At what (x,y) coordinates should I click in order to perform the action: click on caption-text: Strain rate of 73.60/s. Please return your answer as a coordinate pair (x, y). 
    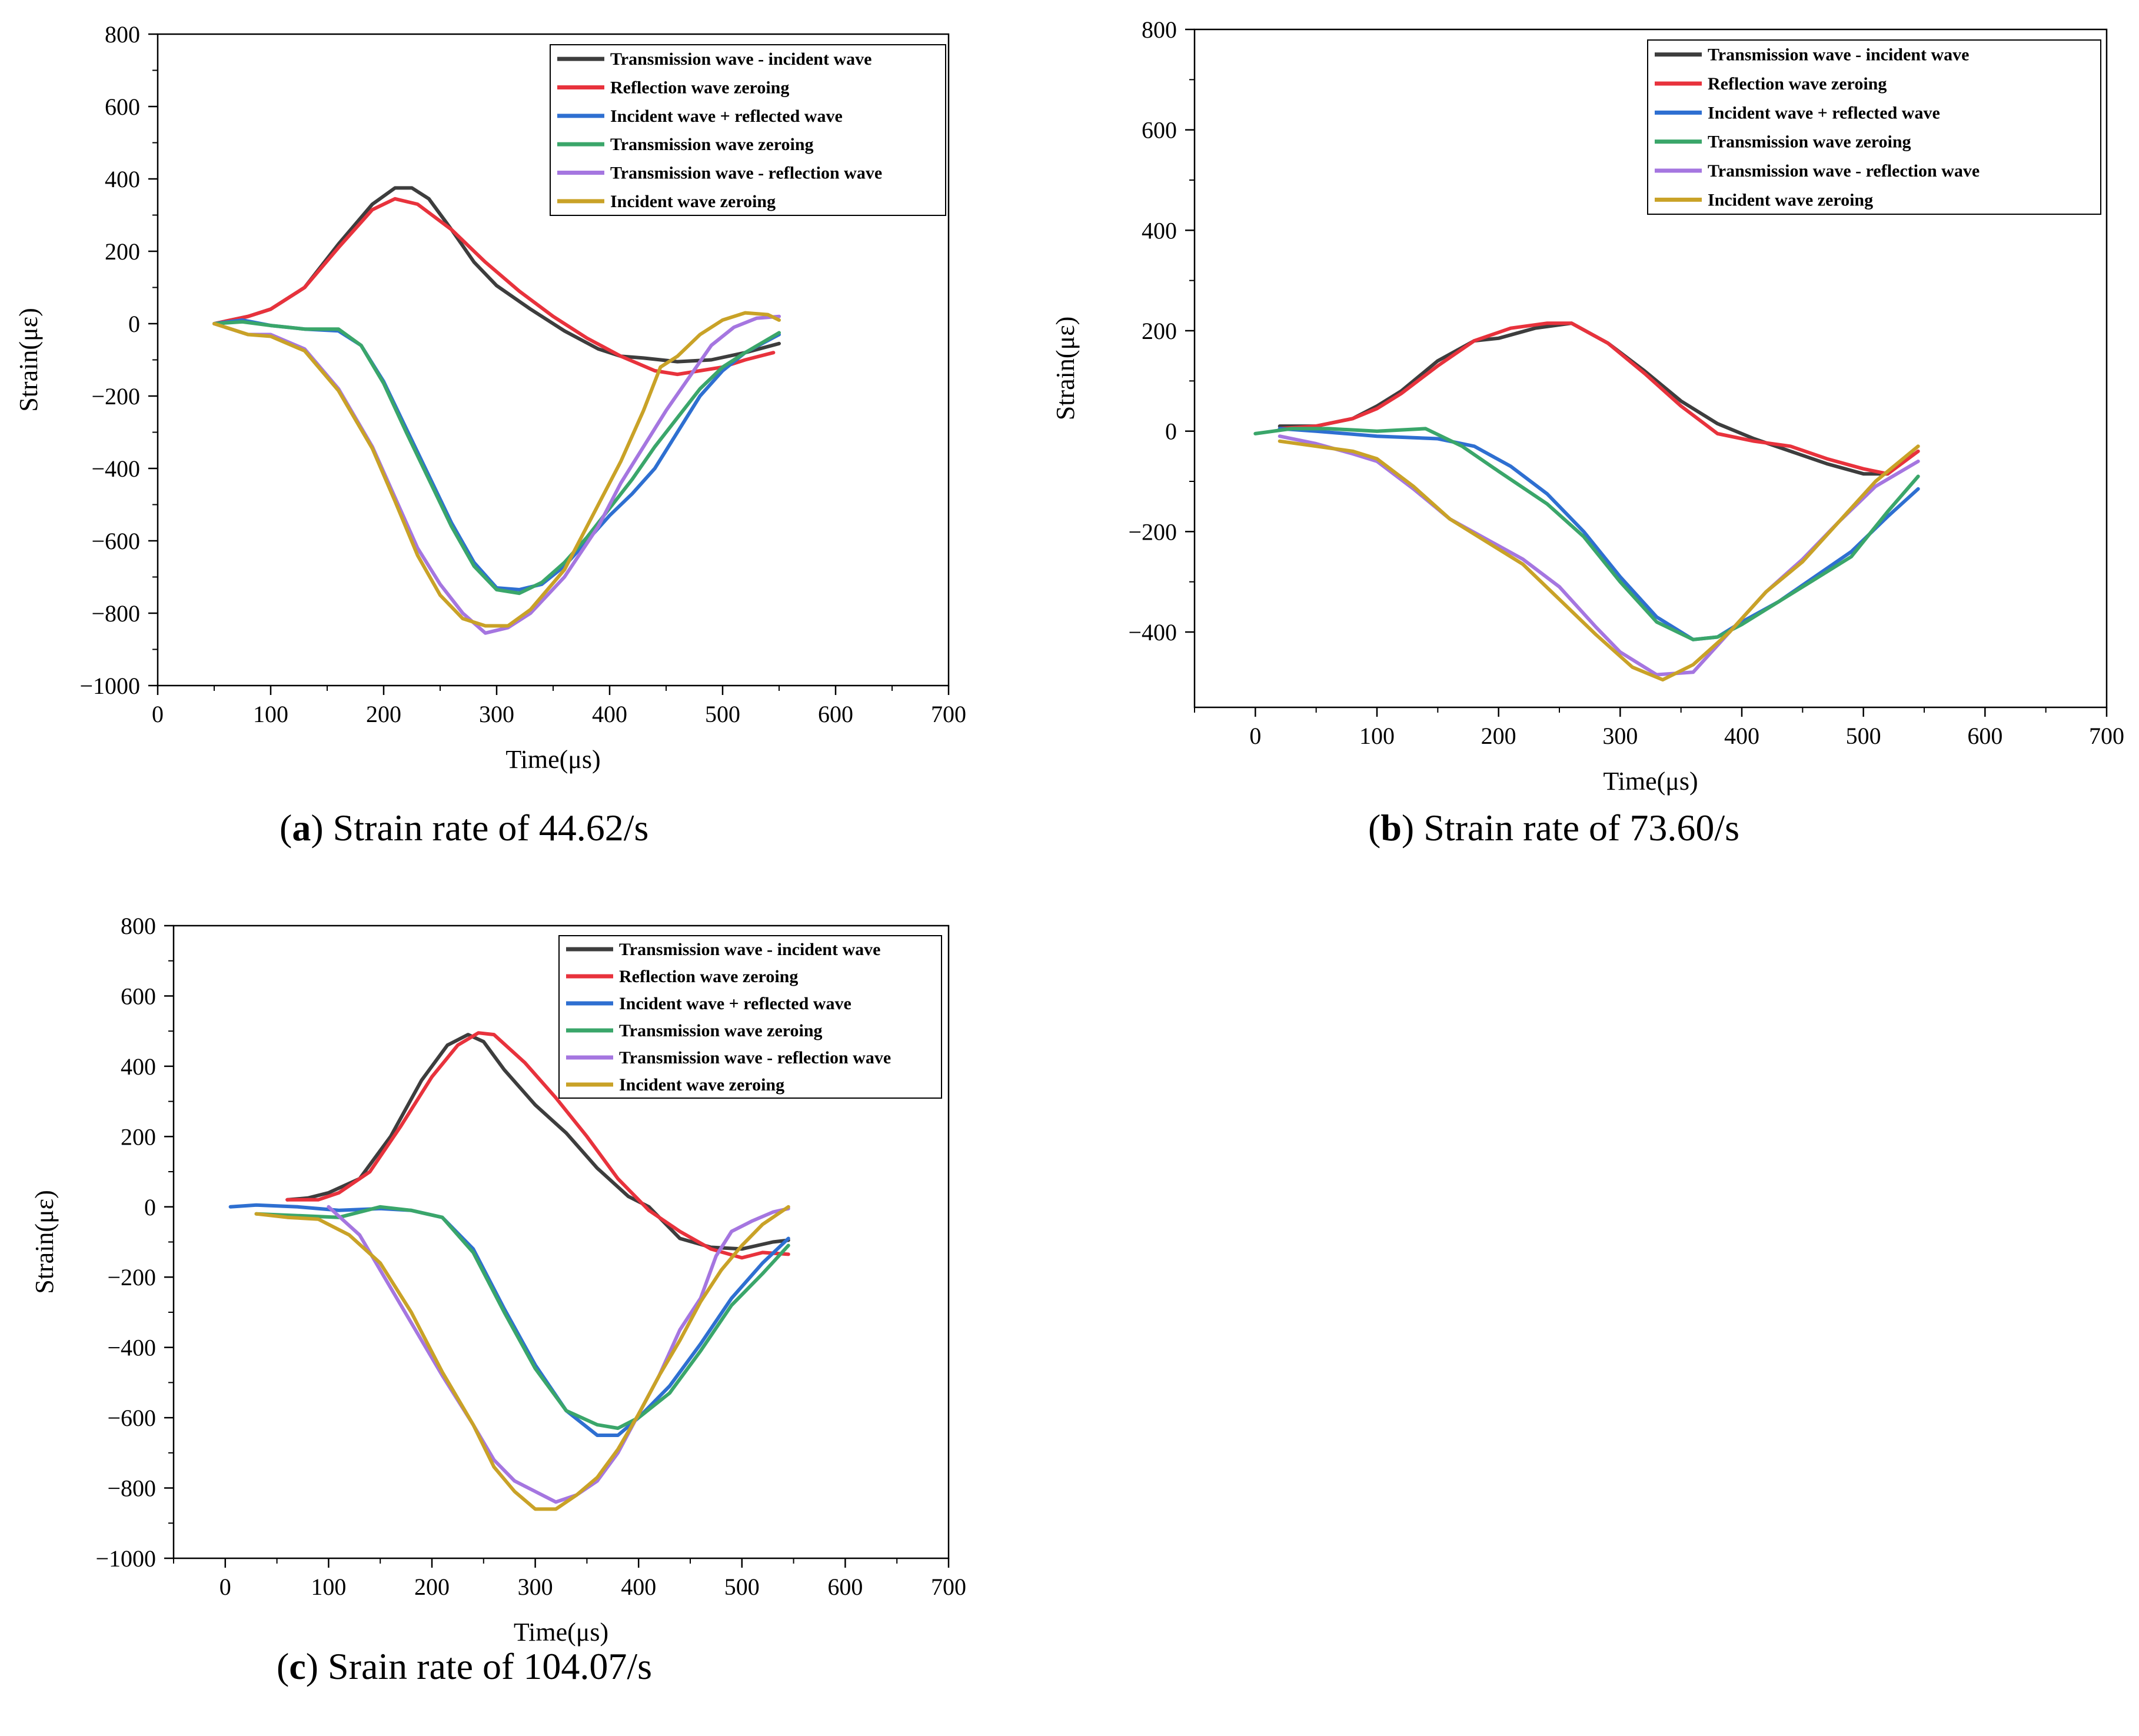
    Looking at the image, I should click on (1581, 828).